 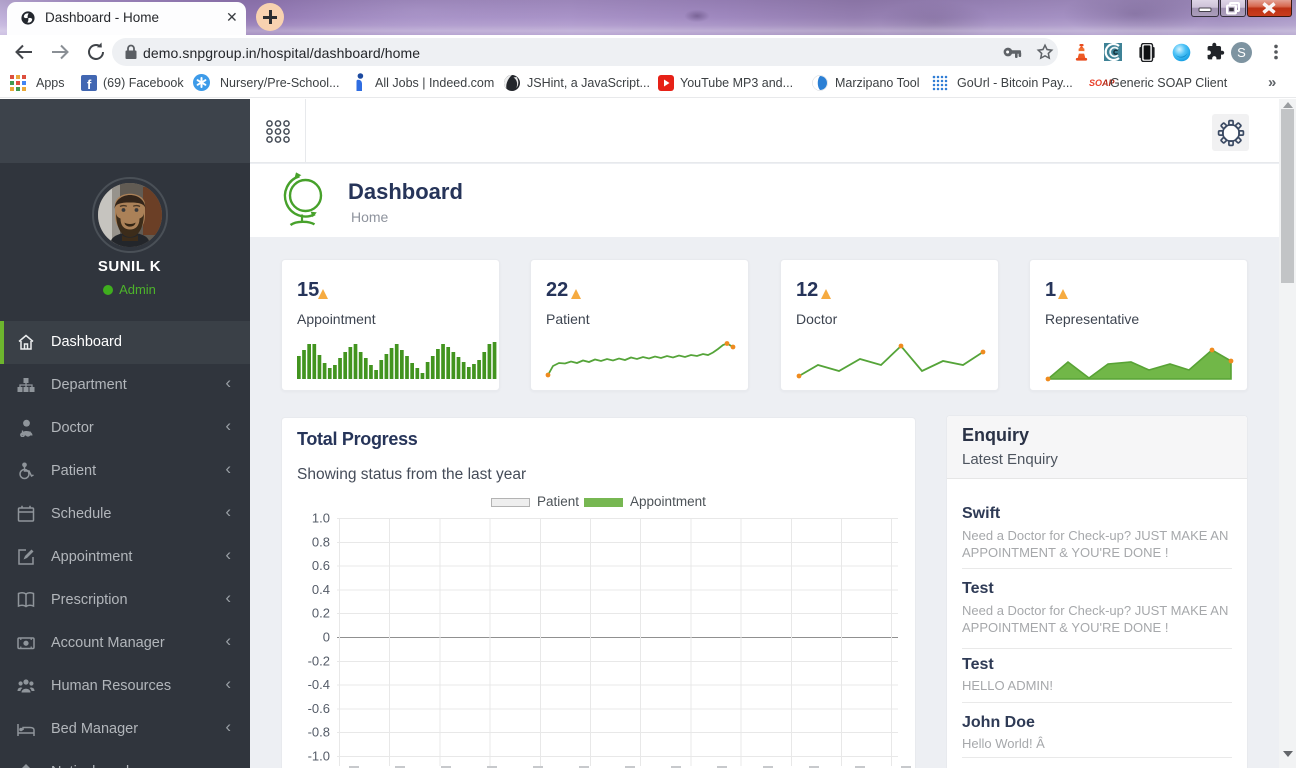 I want to click on svg-text: -0.2, so click(x=319, y=660).